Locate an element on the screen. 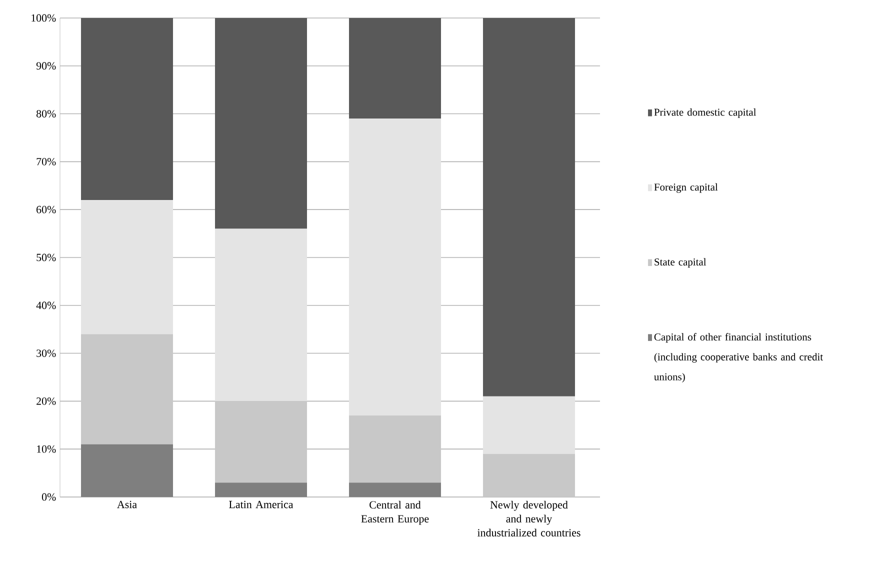  legend-label: Private domestic capital is located at coordinates (705, 113).